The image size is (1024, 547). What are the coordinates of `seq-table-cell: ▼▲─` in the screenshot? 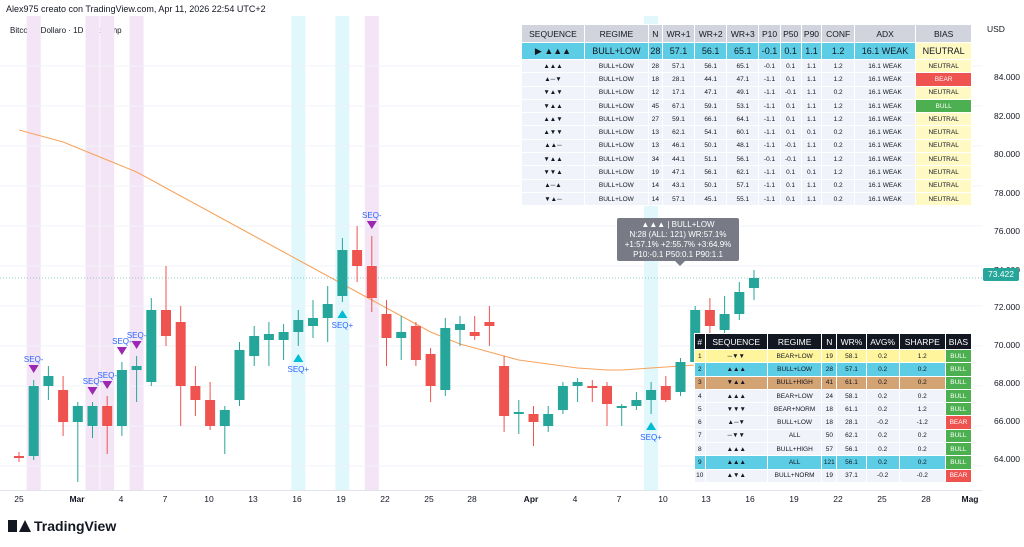 It's located at (553, 199).